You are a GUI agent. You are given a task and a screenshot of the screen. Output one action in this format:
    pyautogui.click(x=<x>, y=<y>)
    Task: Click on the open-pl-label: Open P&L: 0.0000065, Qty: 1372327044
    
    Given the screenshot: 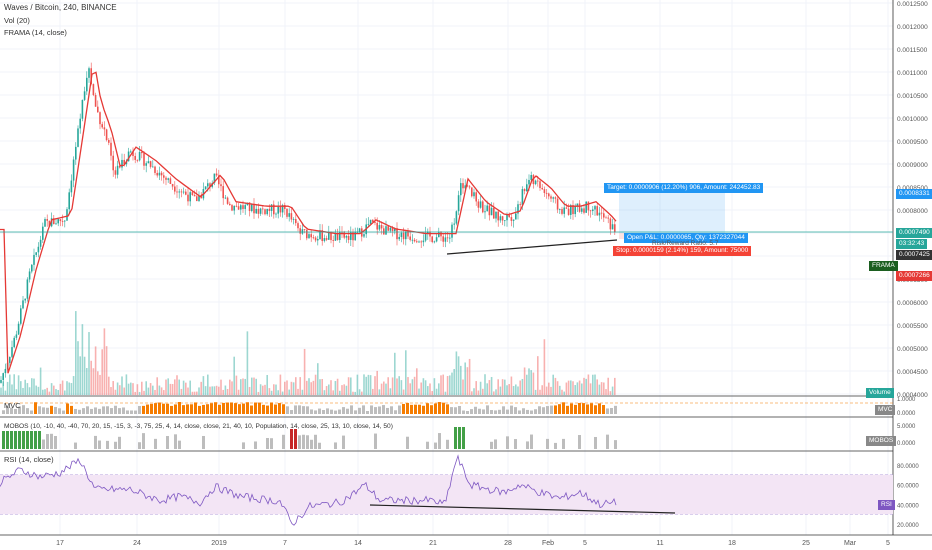 What is the action you would take?
    pyautogui.click(x=686, y=238)
    